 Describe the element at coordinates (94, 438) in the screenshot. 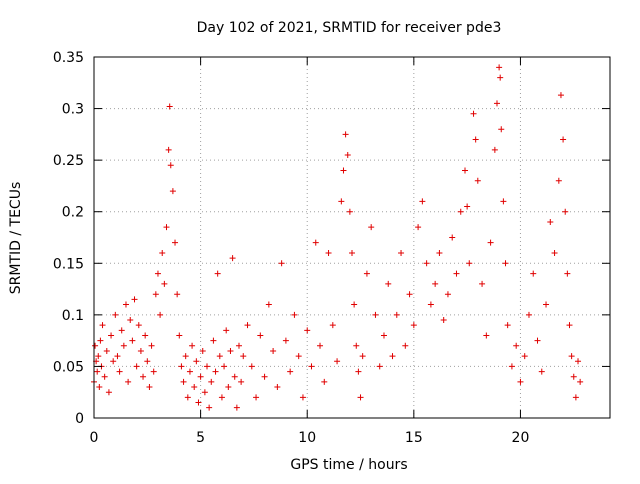

I see `x-tick-label: 0` at that location.